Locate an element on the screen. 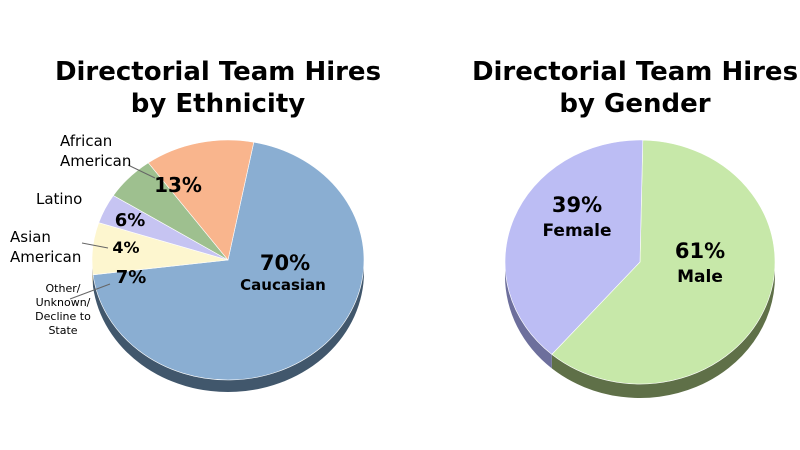 This screenshot has width=800, height=450. callout-asian-american-line-2: American is located at coordinates (45, 257).